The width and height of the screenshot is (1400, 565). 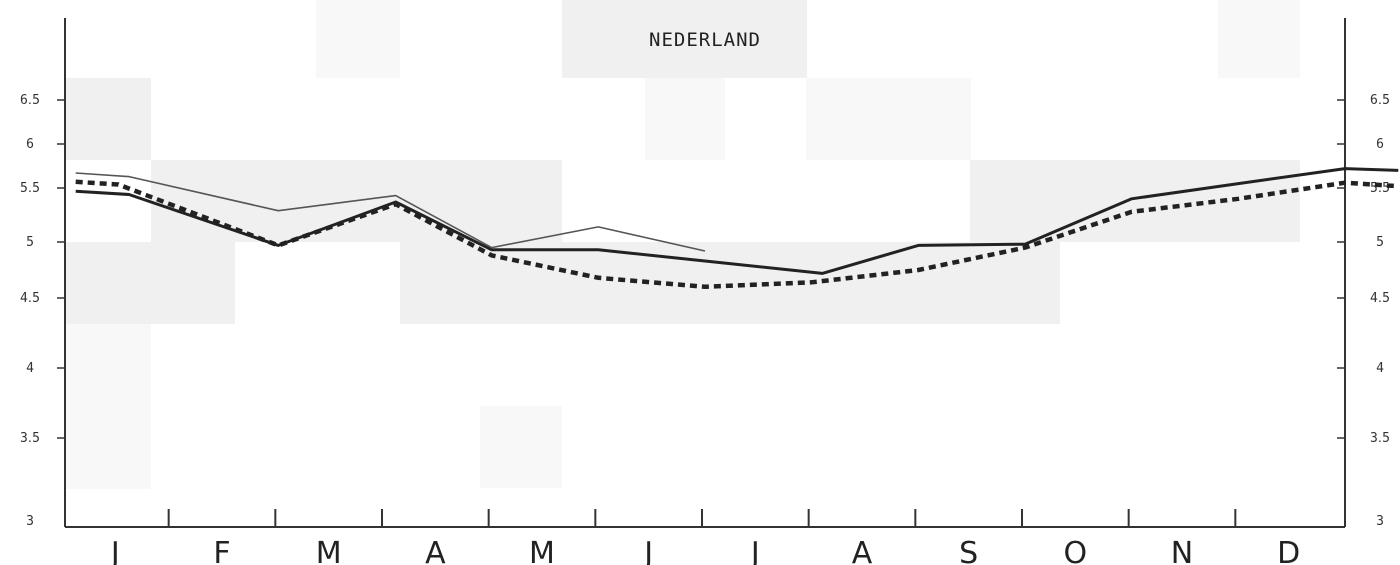 What do you see at coordinates (1380, 298) in the screenshot?
I see `y-tick-label-right: 4․5` at bounding box center [1380, 298].